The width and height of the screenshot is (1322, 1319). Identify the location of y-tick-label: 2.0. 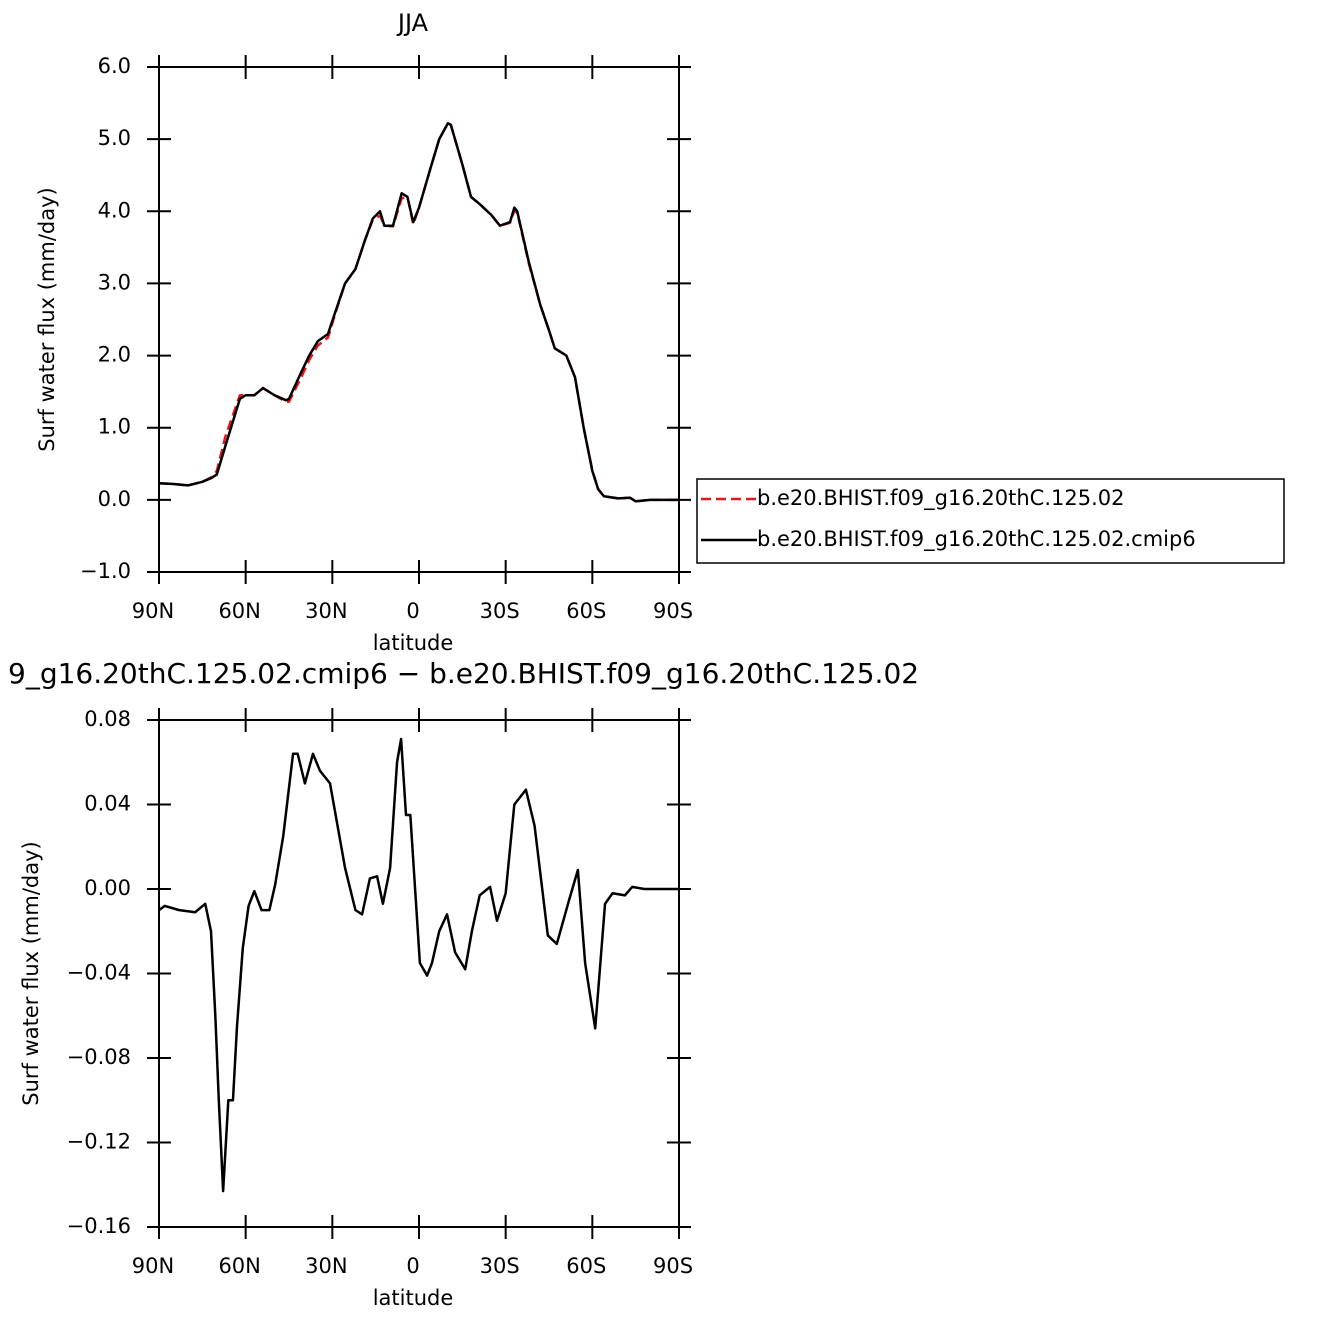
(114, 355).